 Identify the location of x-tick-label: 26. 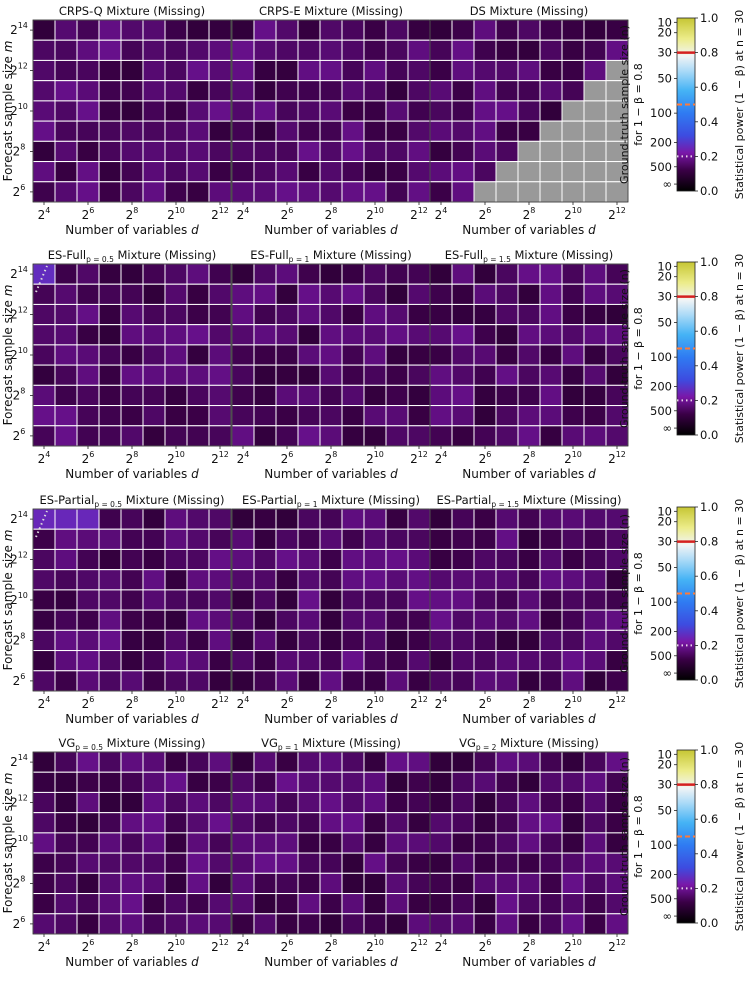
(287, 703).